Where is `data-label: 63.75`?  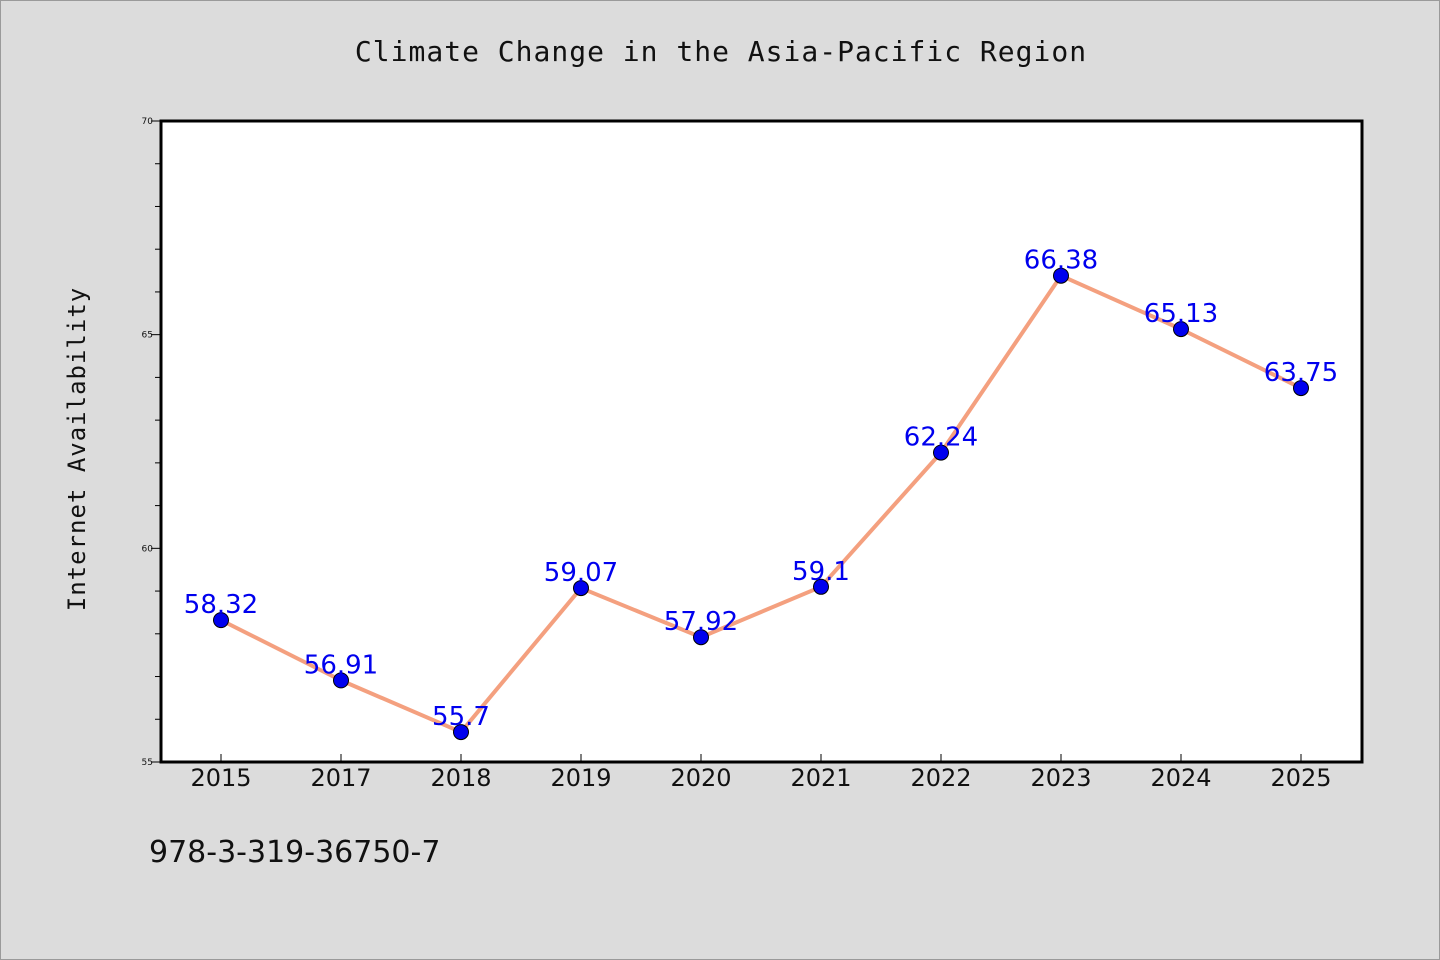 data-label: 63.75 is located at coordinates (1301, 373).